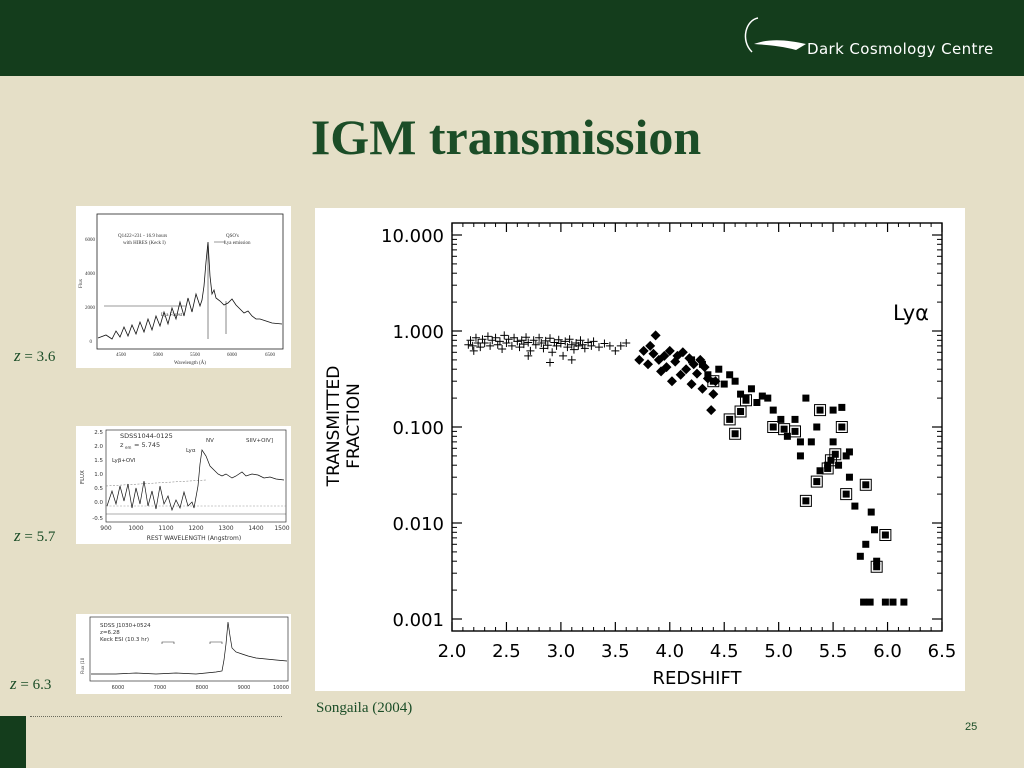  Describe the element at coordinates (98, 447) in the screenshot. I see `thumb2-ytick-1: 2.0` at that location.